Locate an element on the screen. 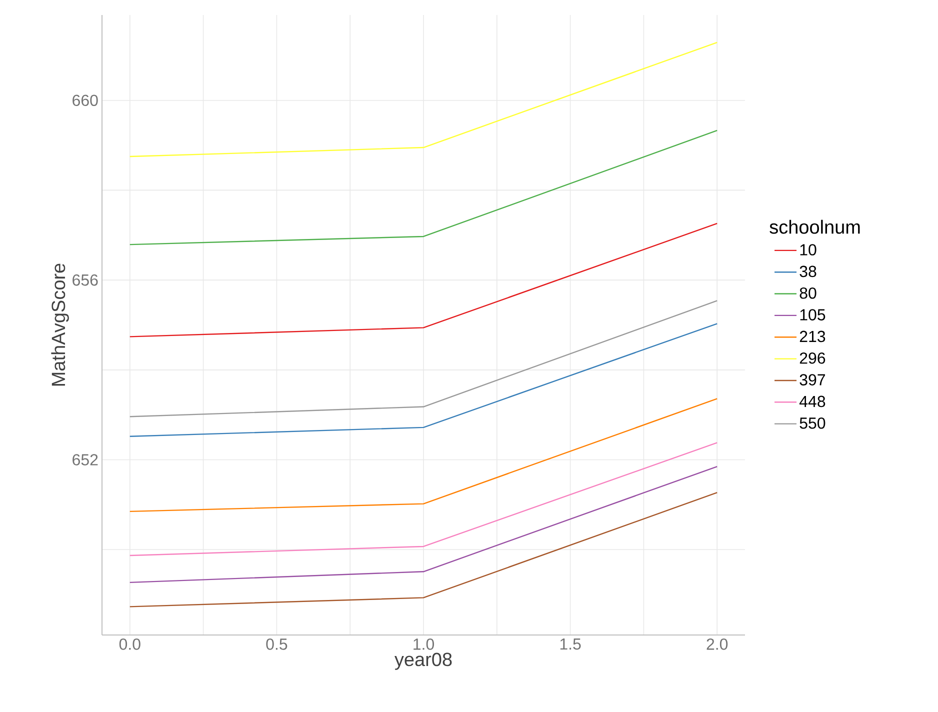 Image resolution: width=938 pixels, height=712 pixels. y-tick-label: 660 is located at coordinates (85, 100).